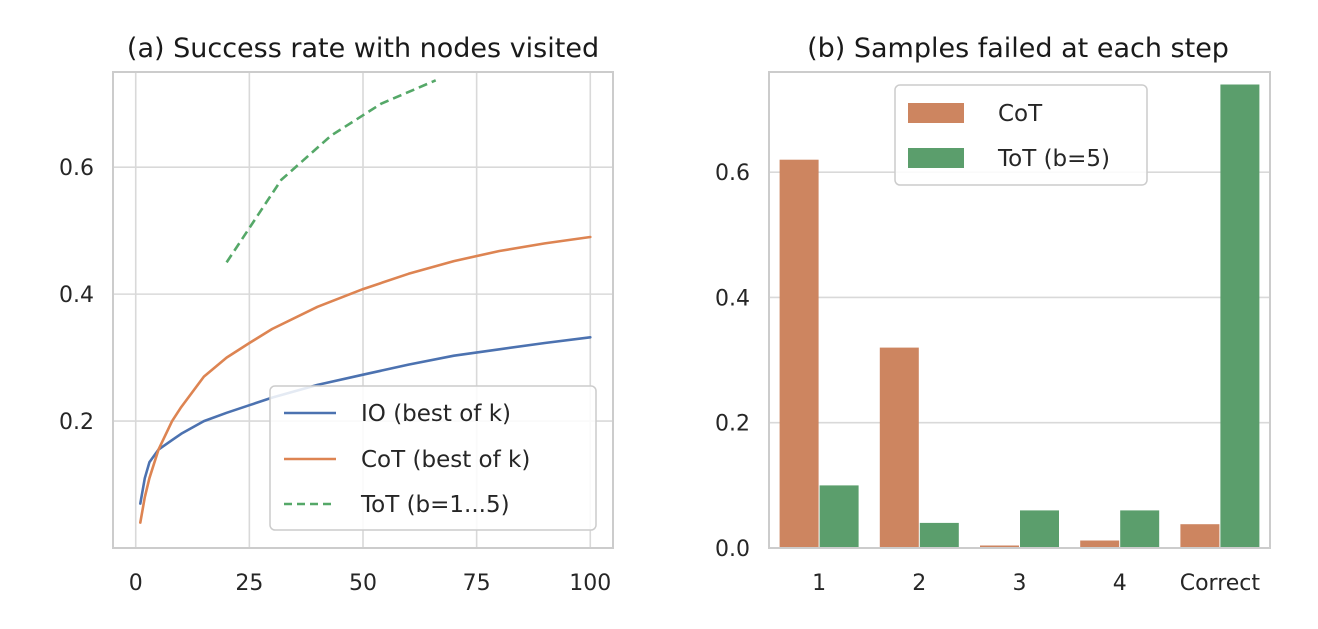 The height and width of the screenshot is (629, 1318). What do you see at coordinates (1220, 583) in the screenshot?
I see `bar-chart-xtick: Correct` at bounding box center [1220, 583].